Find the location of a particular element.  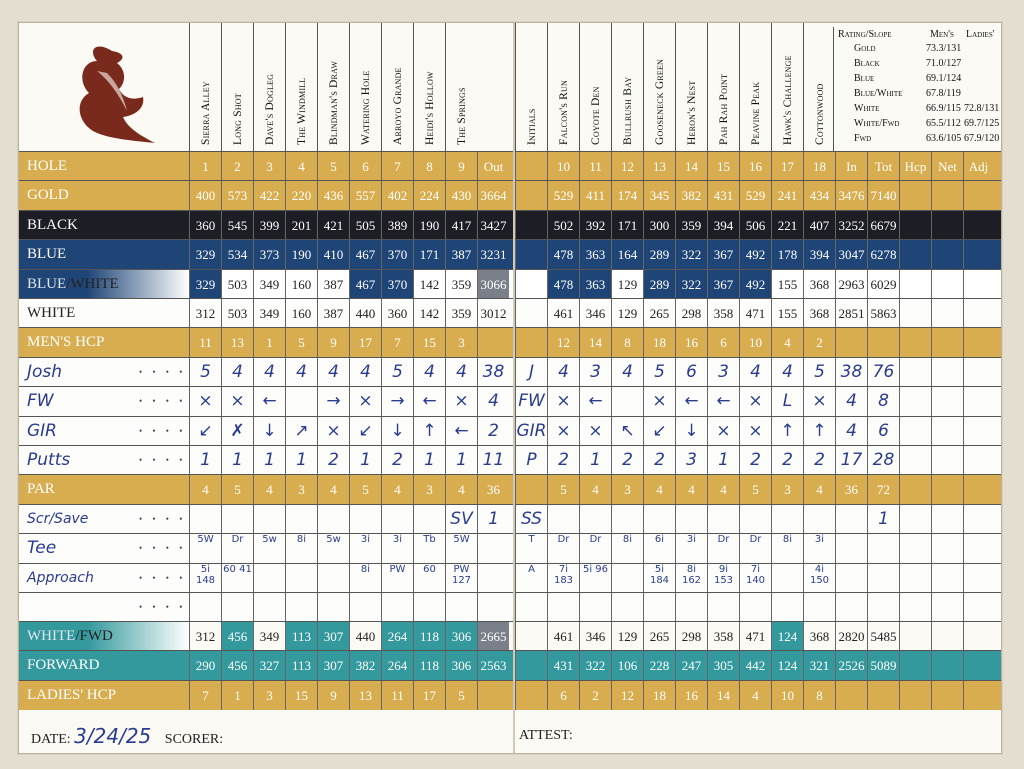

score-cell: 557 is located at coordinates (365, 196).